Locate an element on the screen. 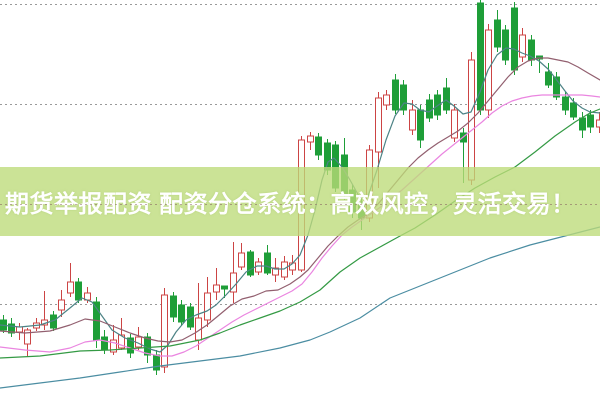 The image size is (600, 401). ad-banner-text: 期货举报配资 配资分仓系统：高效风控，灵活交易！ is located at coordinates (290, 204).